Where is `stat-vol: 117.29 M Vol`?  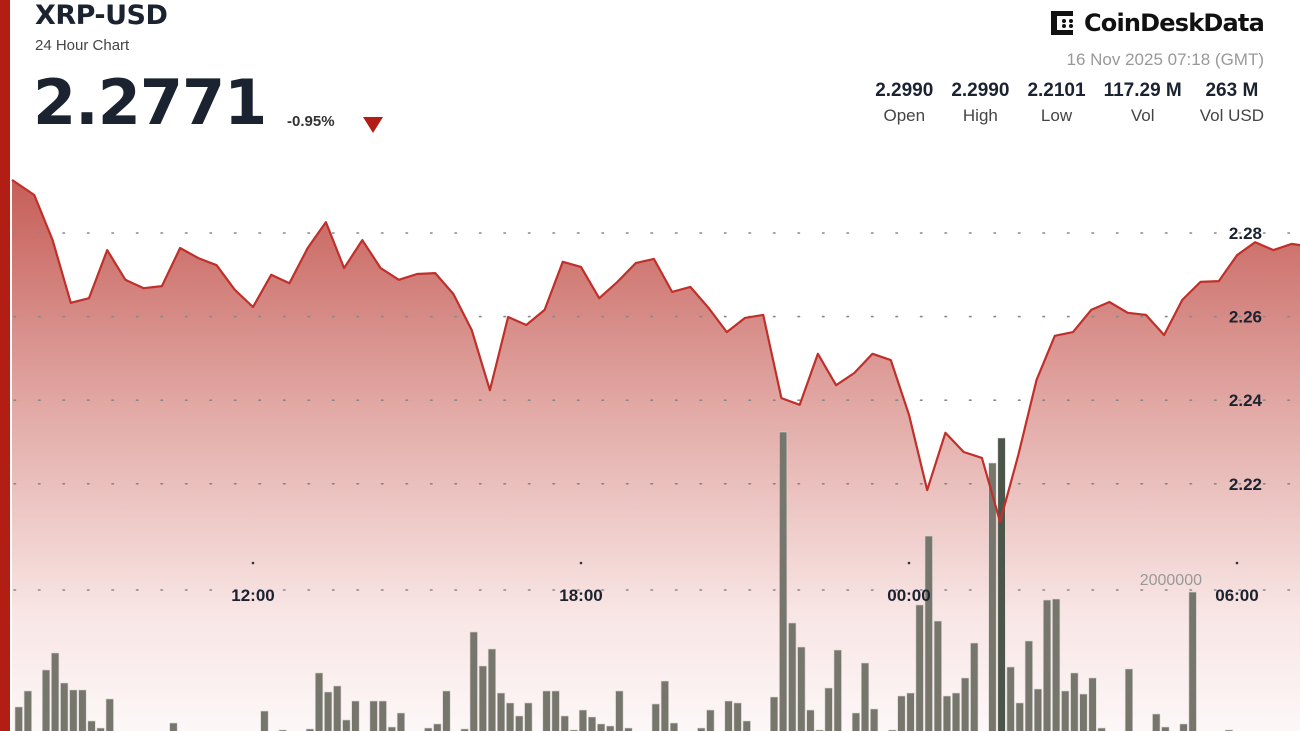
stat-vol: 117.29 M Vol is located at coordinates (1143, 103).